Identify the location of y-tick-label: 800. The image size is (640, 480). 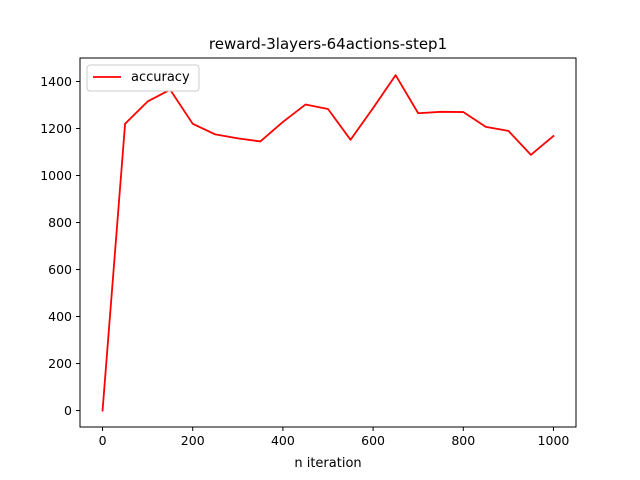
(60, 222).